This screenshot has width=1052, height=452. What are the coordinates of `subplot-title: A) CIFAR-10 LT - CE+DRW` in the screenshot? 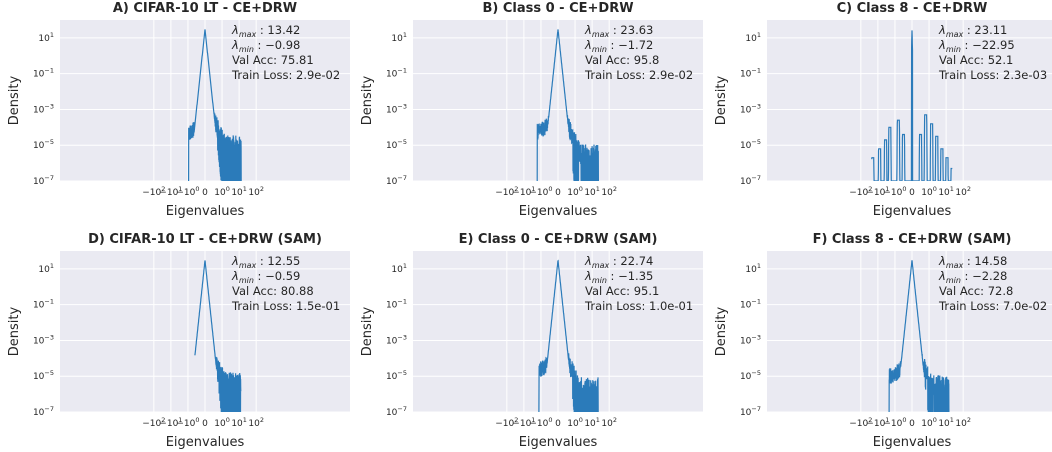 It's located at (205, 8).